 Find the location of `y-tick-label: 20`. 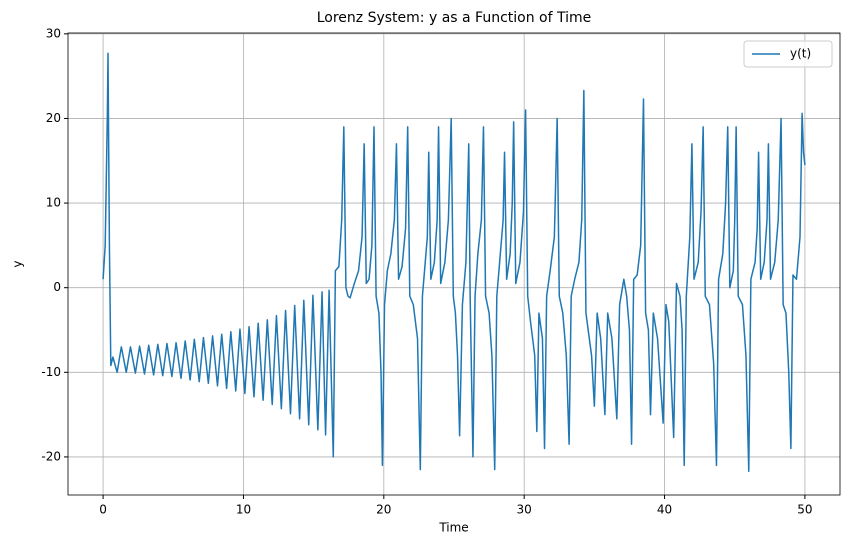

y-tick-label: 20 is located at coordinates (53, 118).